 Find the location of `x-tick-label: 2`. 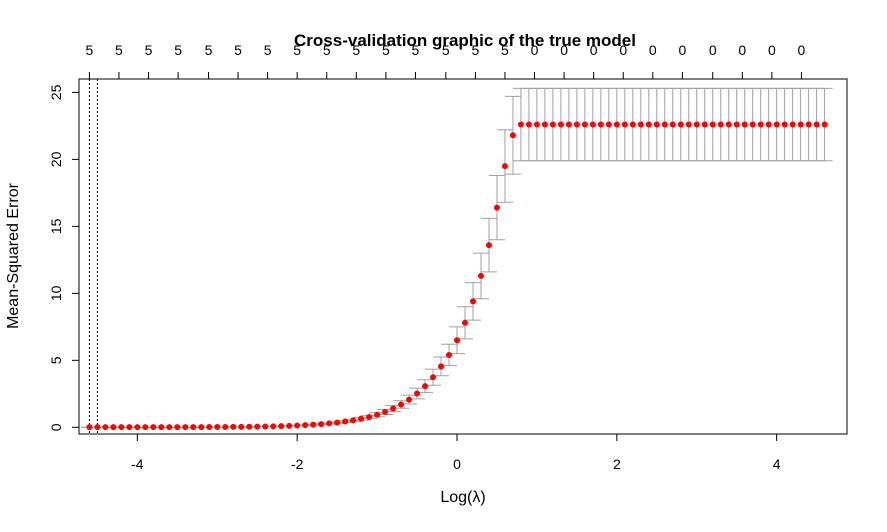

x-tick-label: 2 is located at coordinates (617, 464).